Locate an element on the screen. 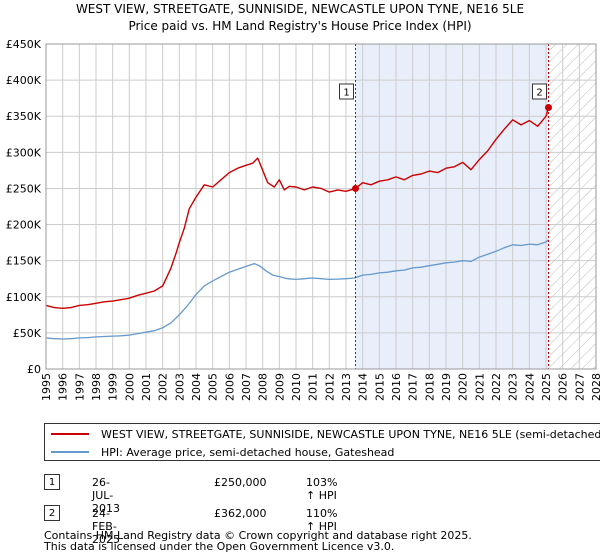 This screenshot has width=600, height=560. x-tick-label: 2008 is located at coordinates (263, 387).